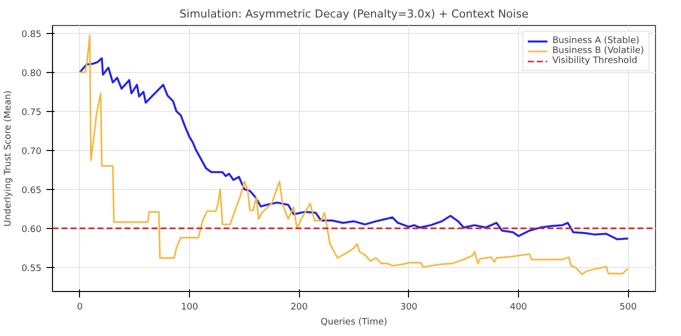  Describe the element at coordinates (628, 307) in the screenshot. I see `x-tick-label: 500` at that location.